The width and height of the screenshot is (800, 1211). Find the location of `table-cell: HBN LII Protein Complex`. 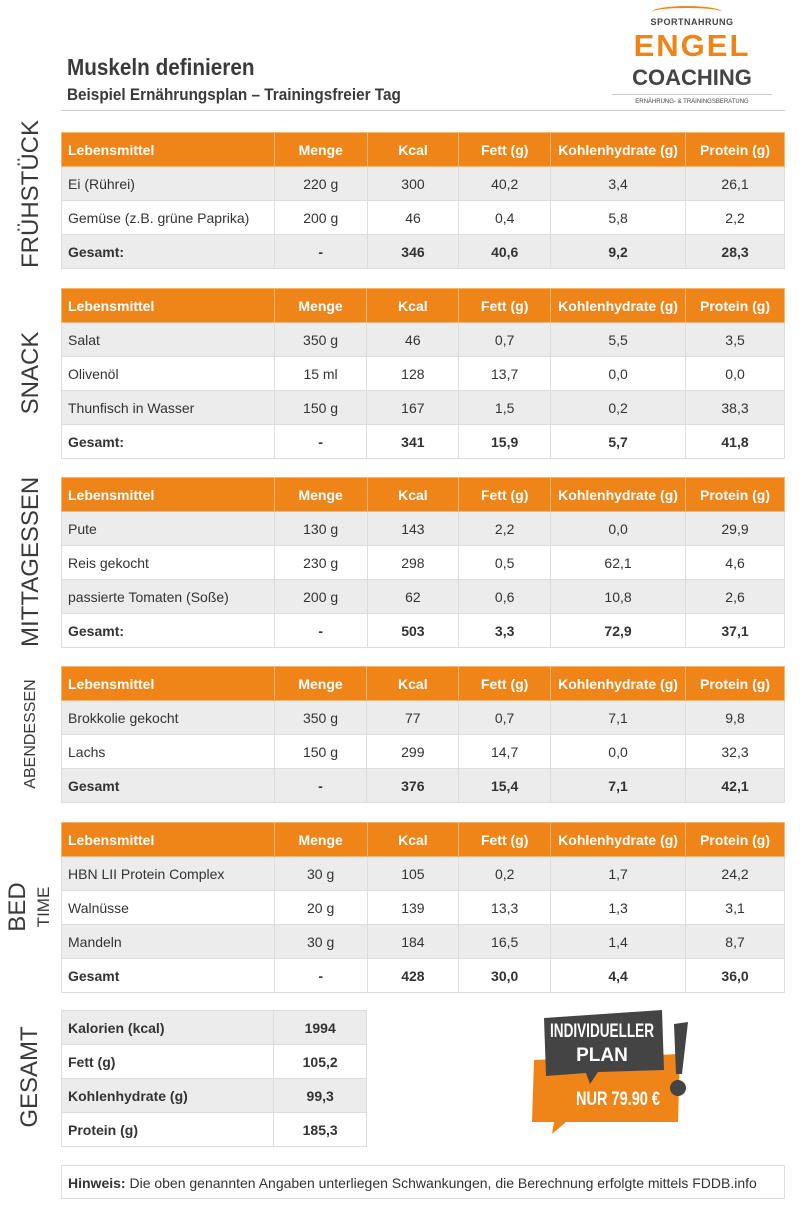

table-cell: HBN LII Protein Complex is located at coordinates (168, 873).